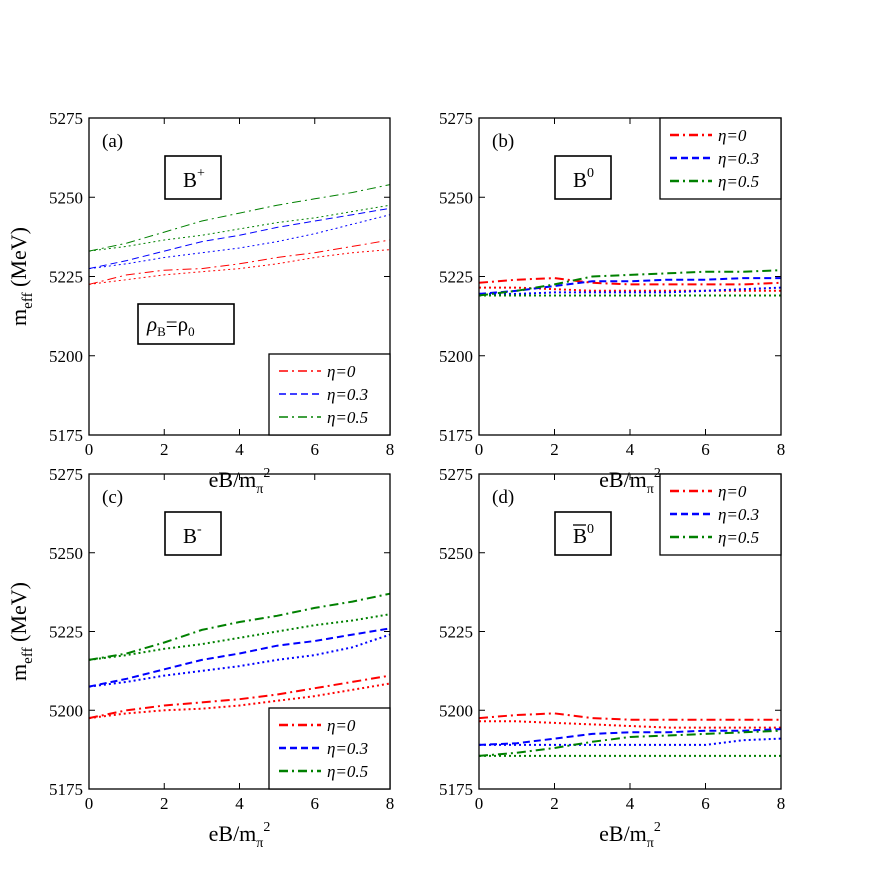  What do you see at coordinates (503, 497) in the screenshot?
I see `panel-label: (d)` at bounding box center [503, 497].